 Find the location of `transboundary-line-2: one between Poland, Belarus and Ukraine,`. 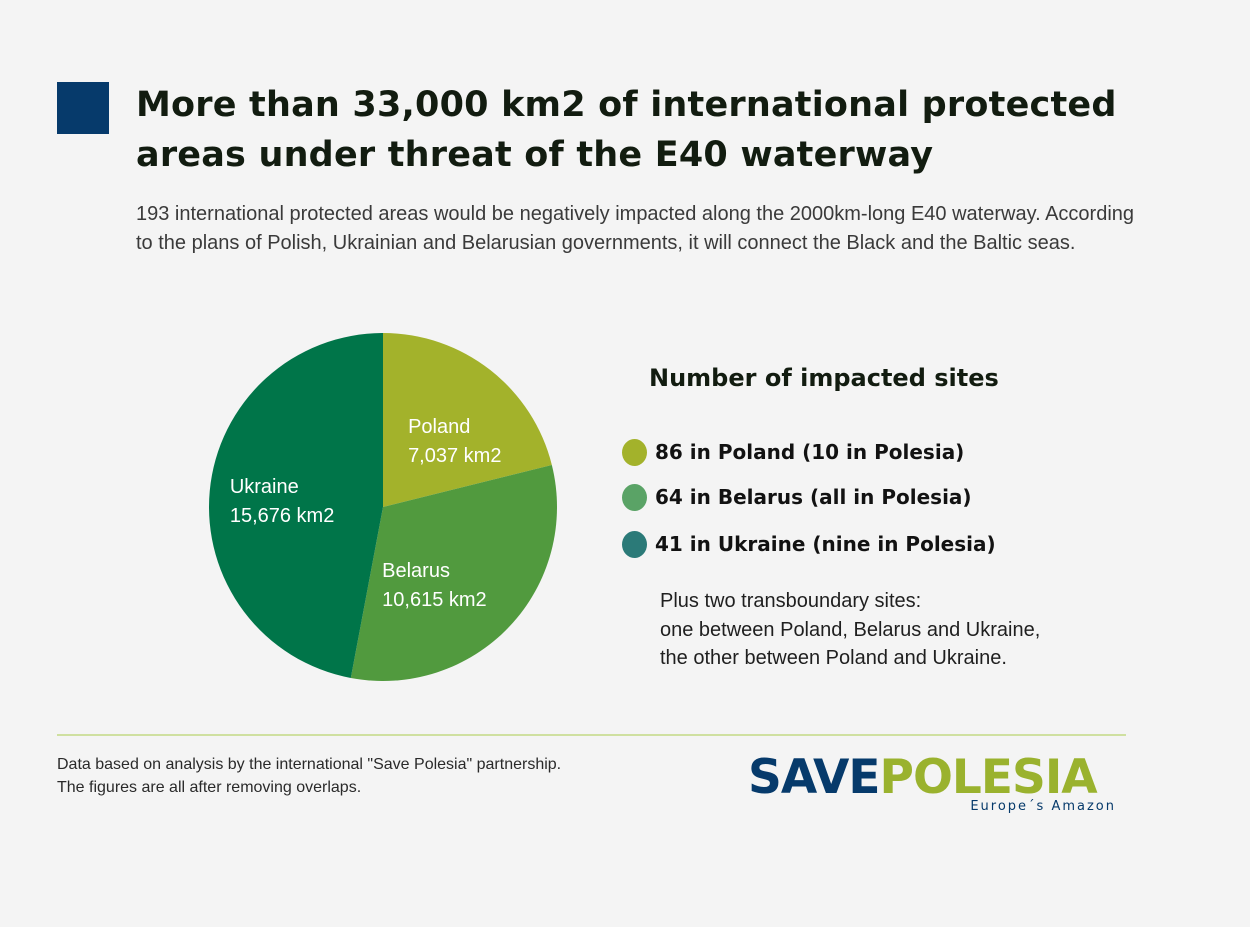

transboundary-line-2: one between Poland, Belarus and Ukraine, is located at coordinates (850, 629).